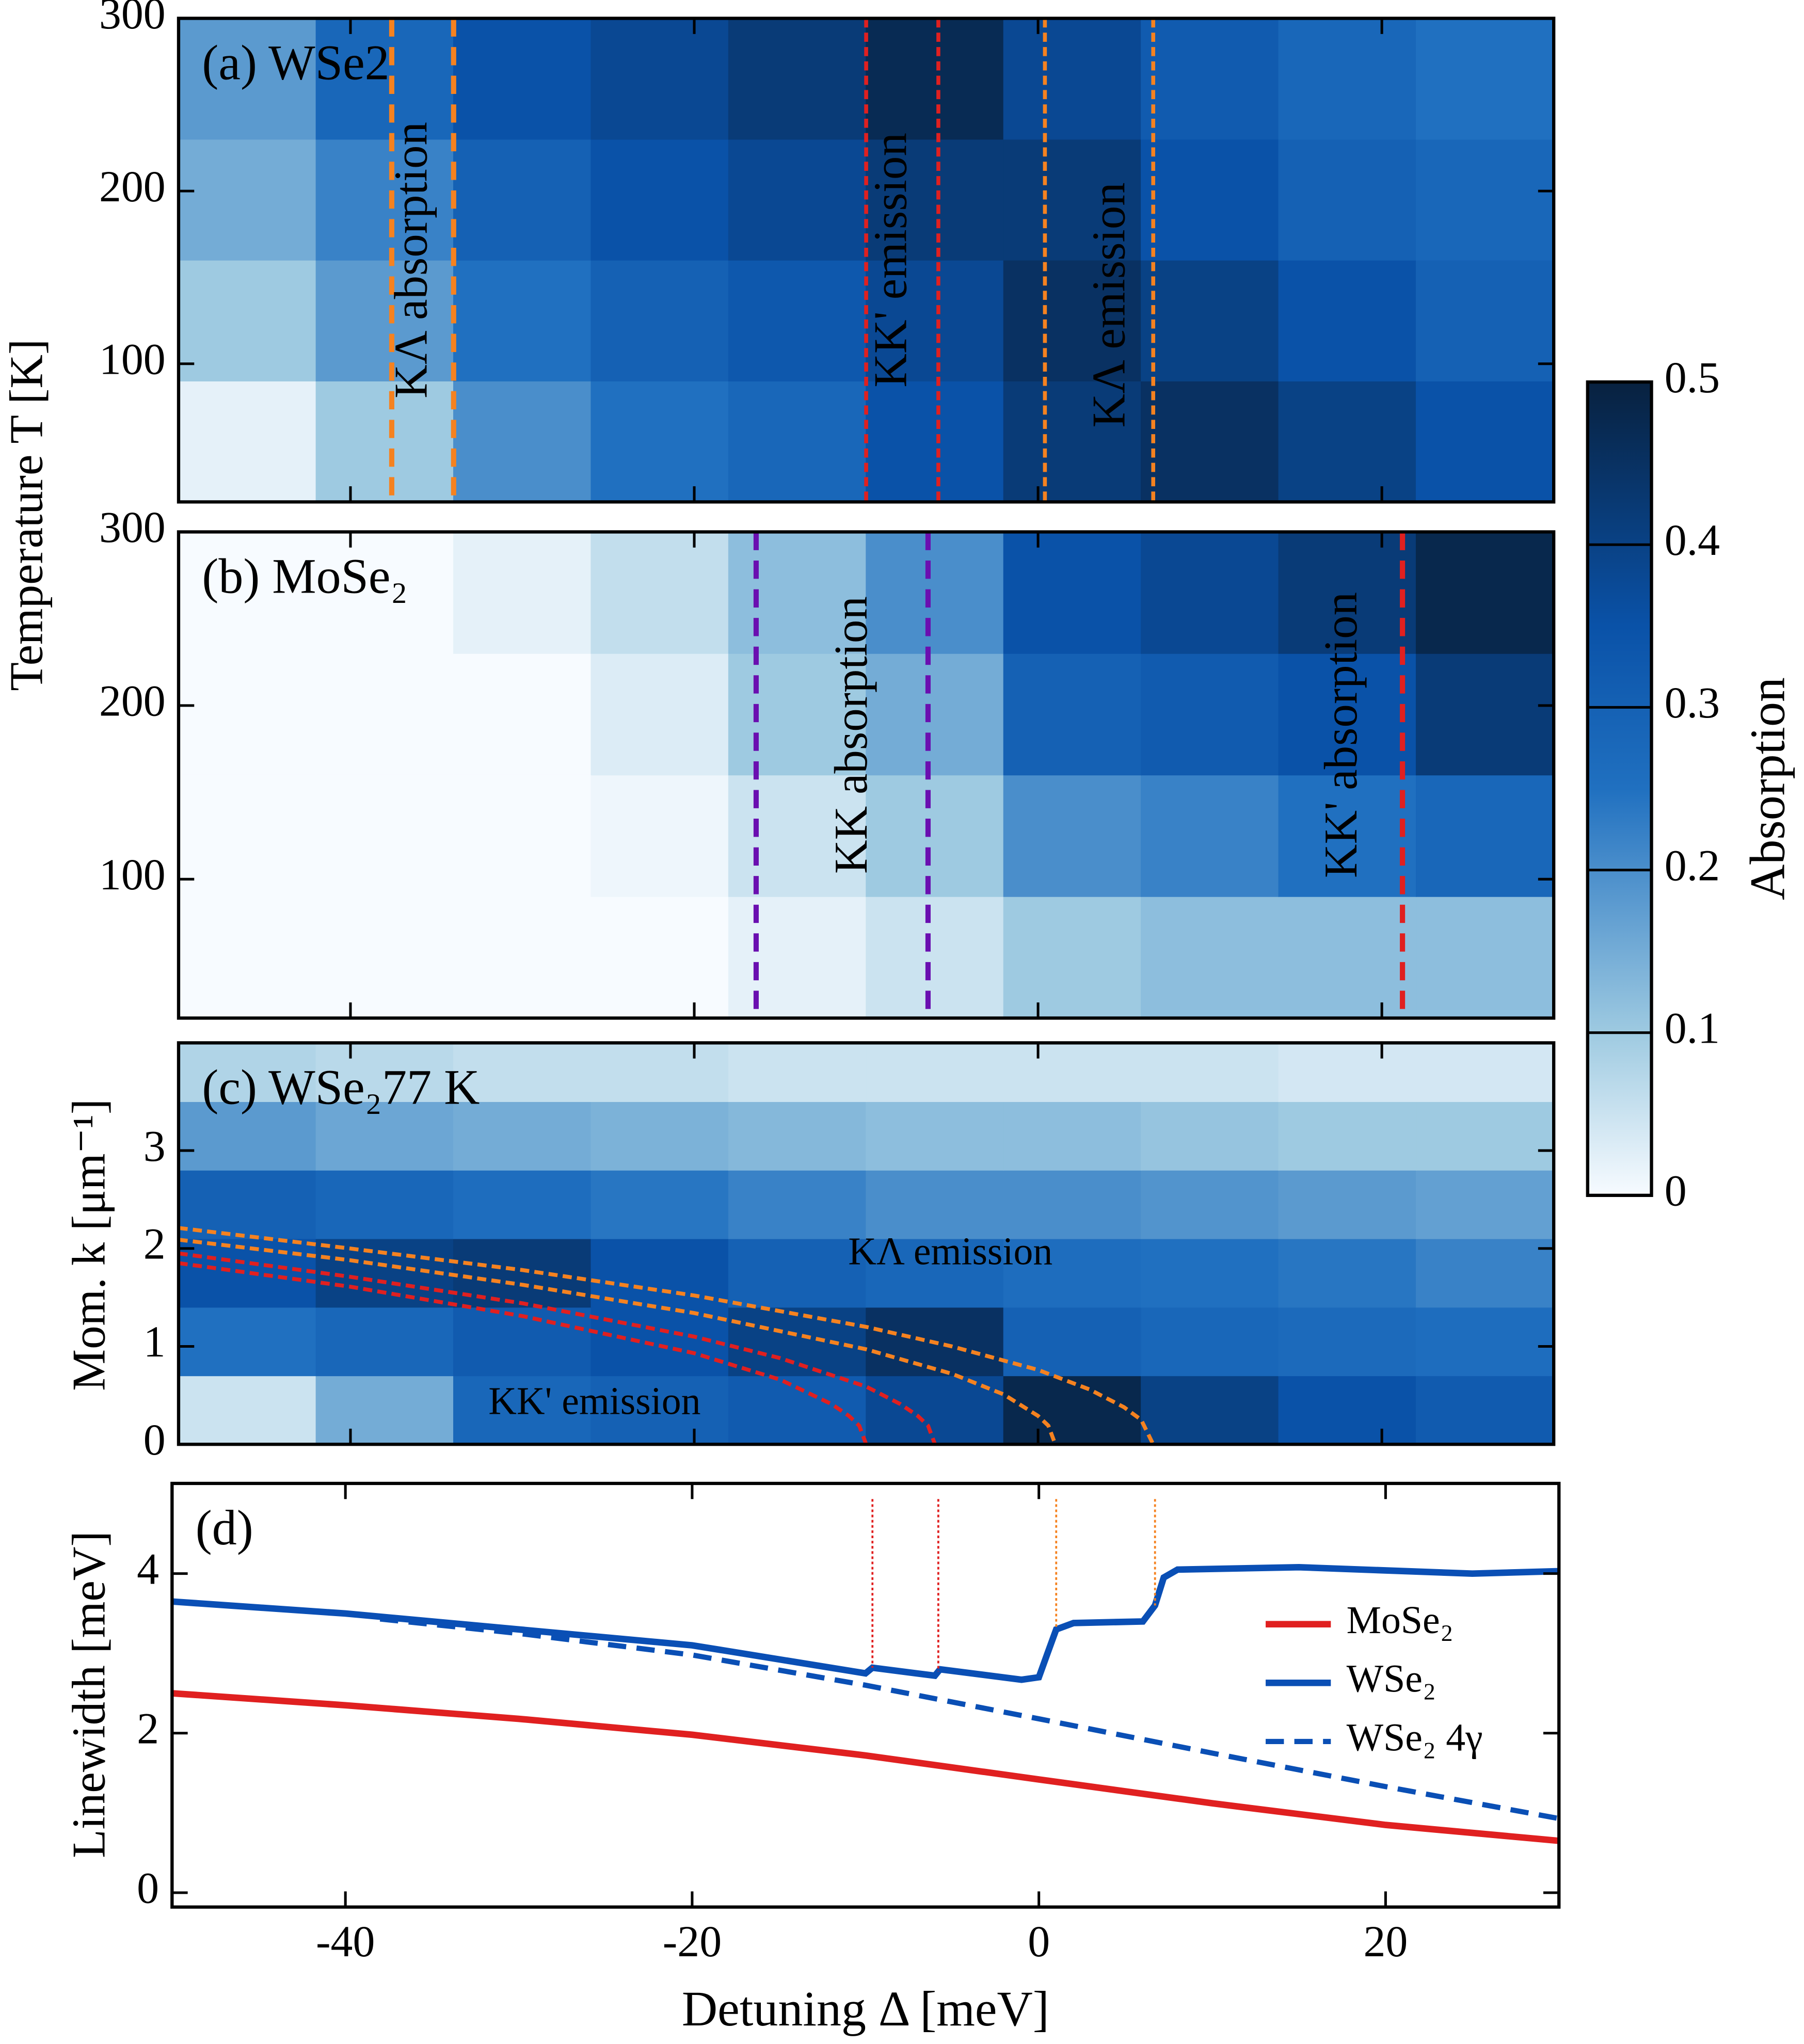 The height and width of the screenshot is (2044, 1804). Describe the element at coordinates (148, 1728) in the screenshot. I see `y-tick-label: 2` at that location.